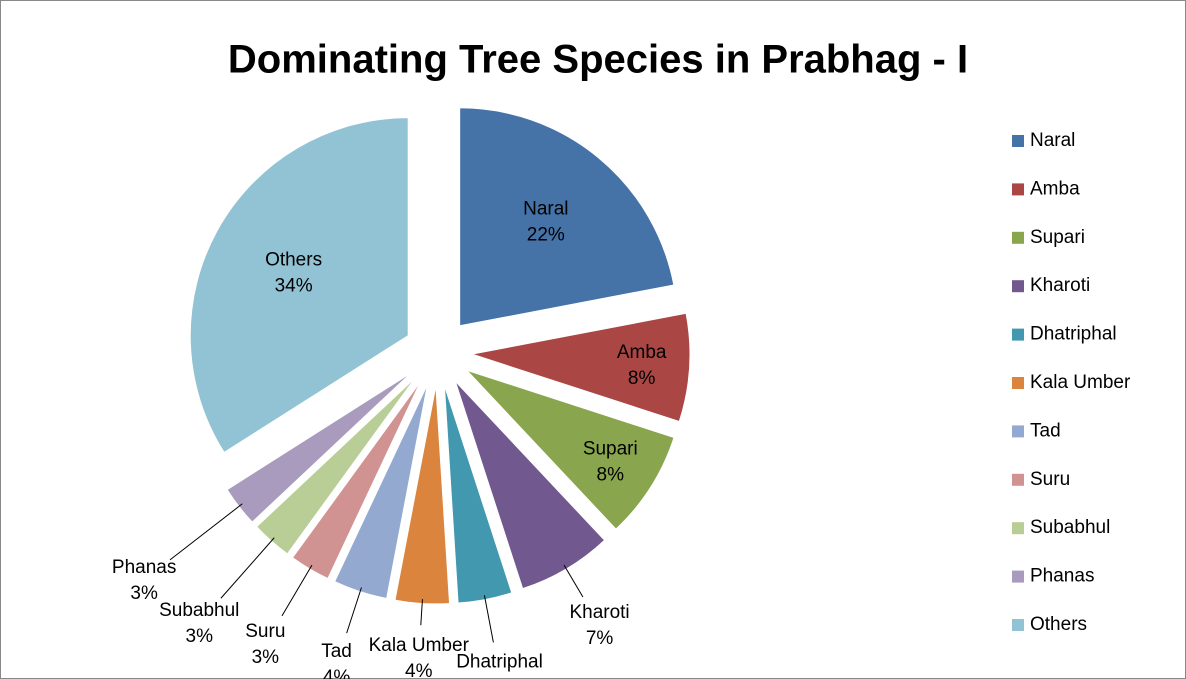 Image resolution: width=1186 pixels, height=679 pixels. Describe the element at coordinates (1062, 576) in the screenshot. I see `legend-label: Phanas` at that location.